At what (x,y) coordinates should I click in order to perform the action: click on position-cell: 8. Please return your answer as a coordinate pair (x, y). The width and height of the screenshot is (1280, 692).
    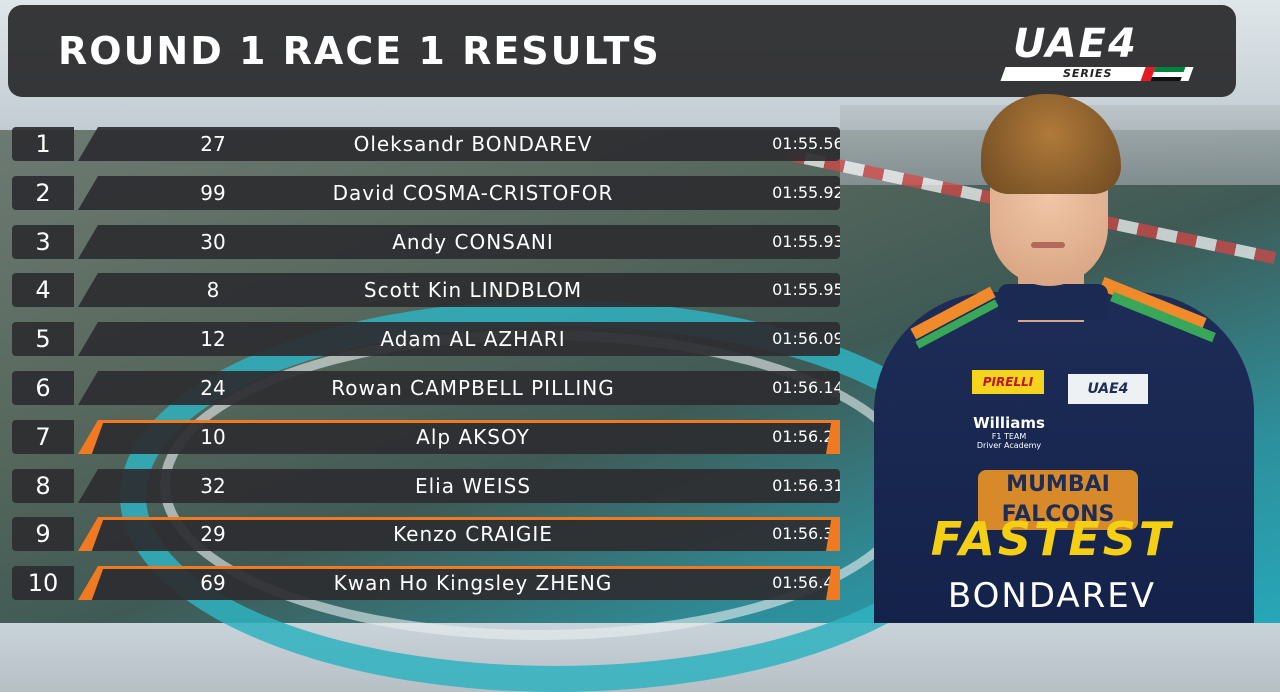
    Looking at the image, I should click on (43, 486).